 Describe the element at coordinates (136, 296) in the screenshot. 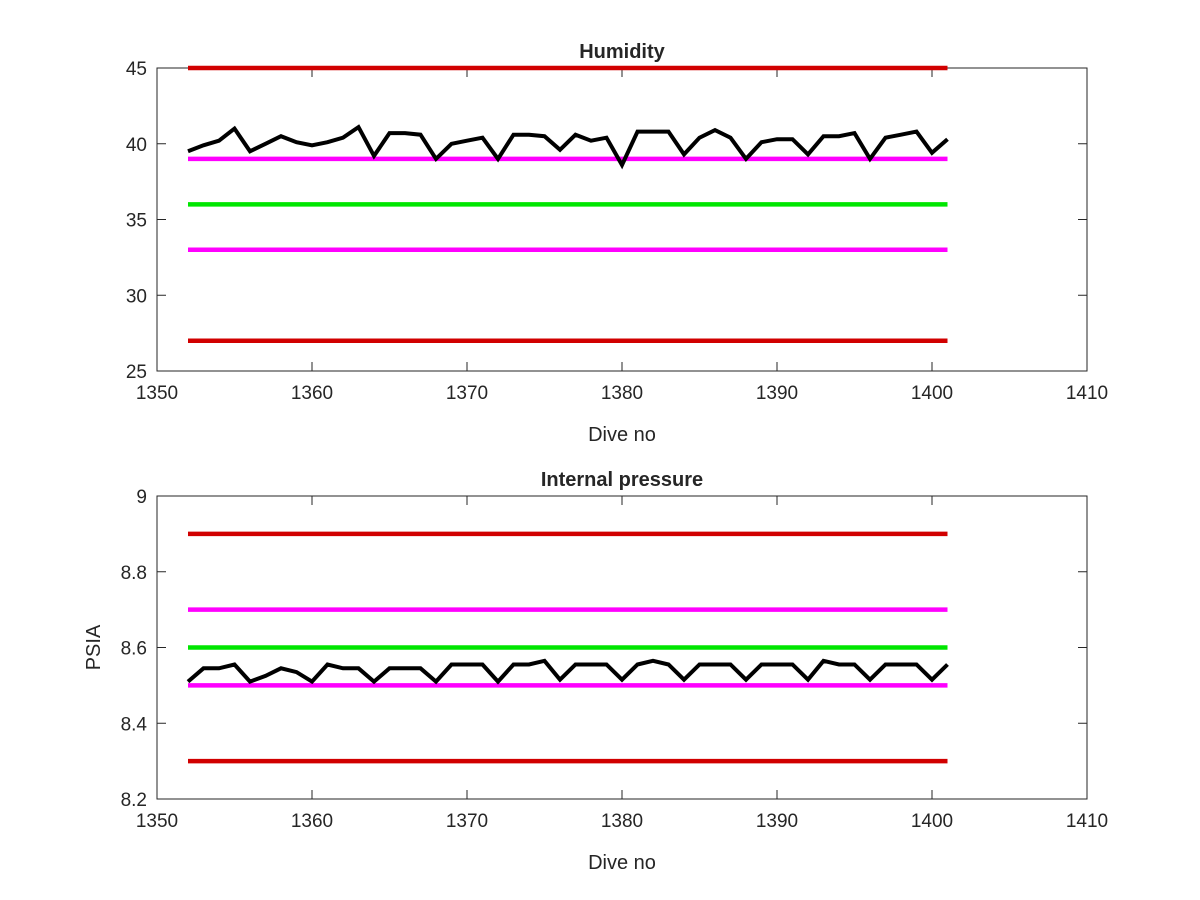

I see `y-tick-label: 30` at that location.